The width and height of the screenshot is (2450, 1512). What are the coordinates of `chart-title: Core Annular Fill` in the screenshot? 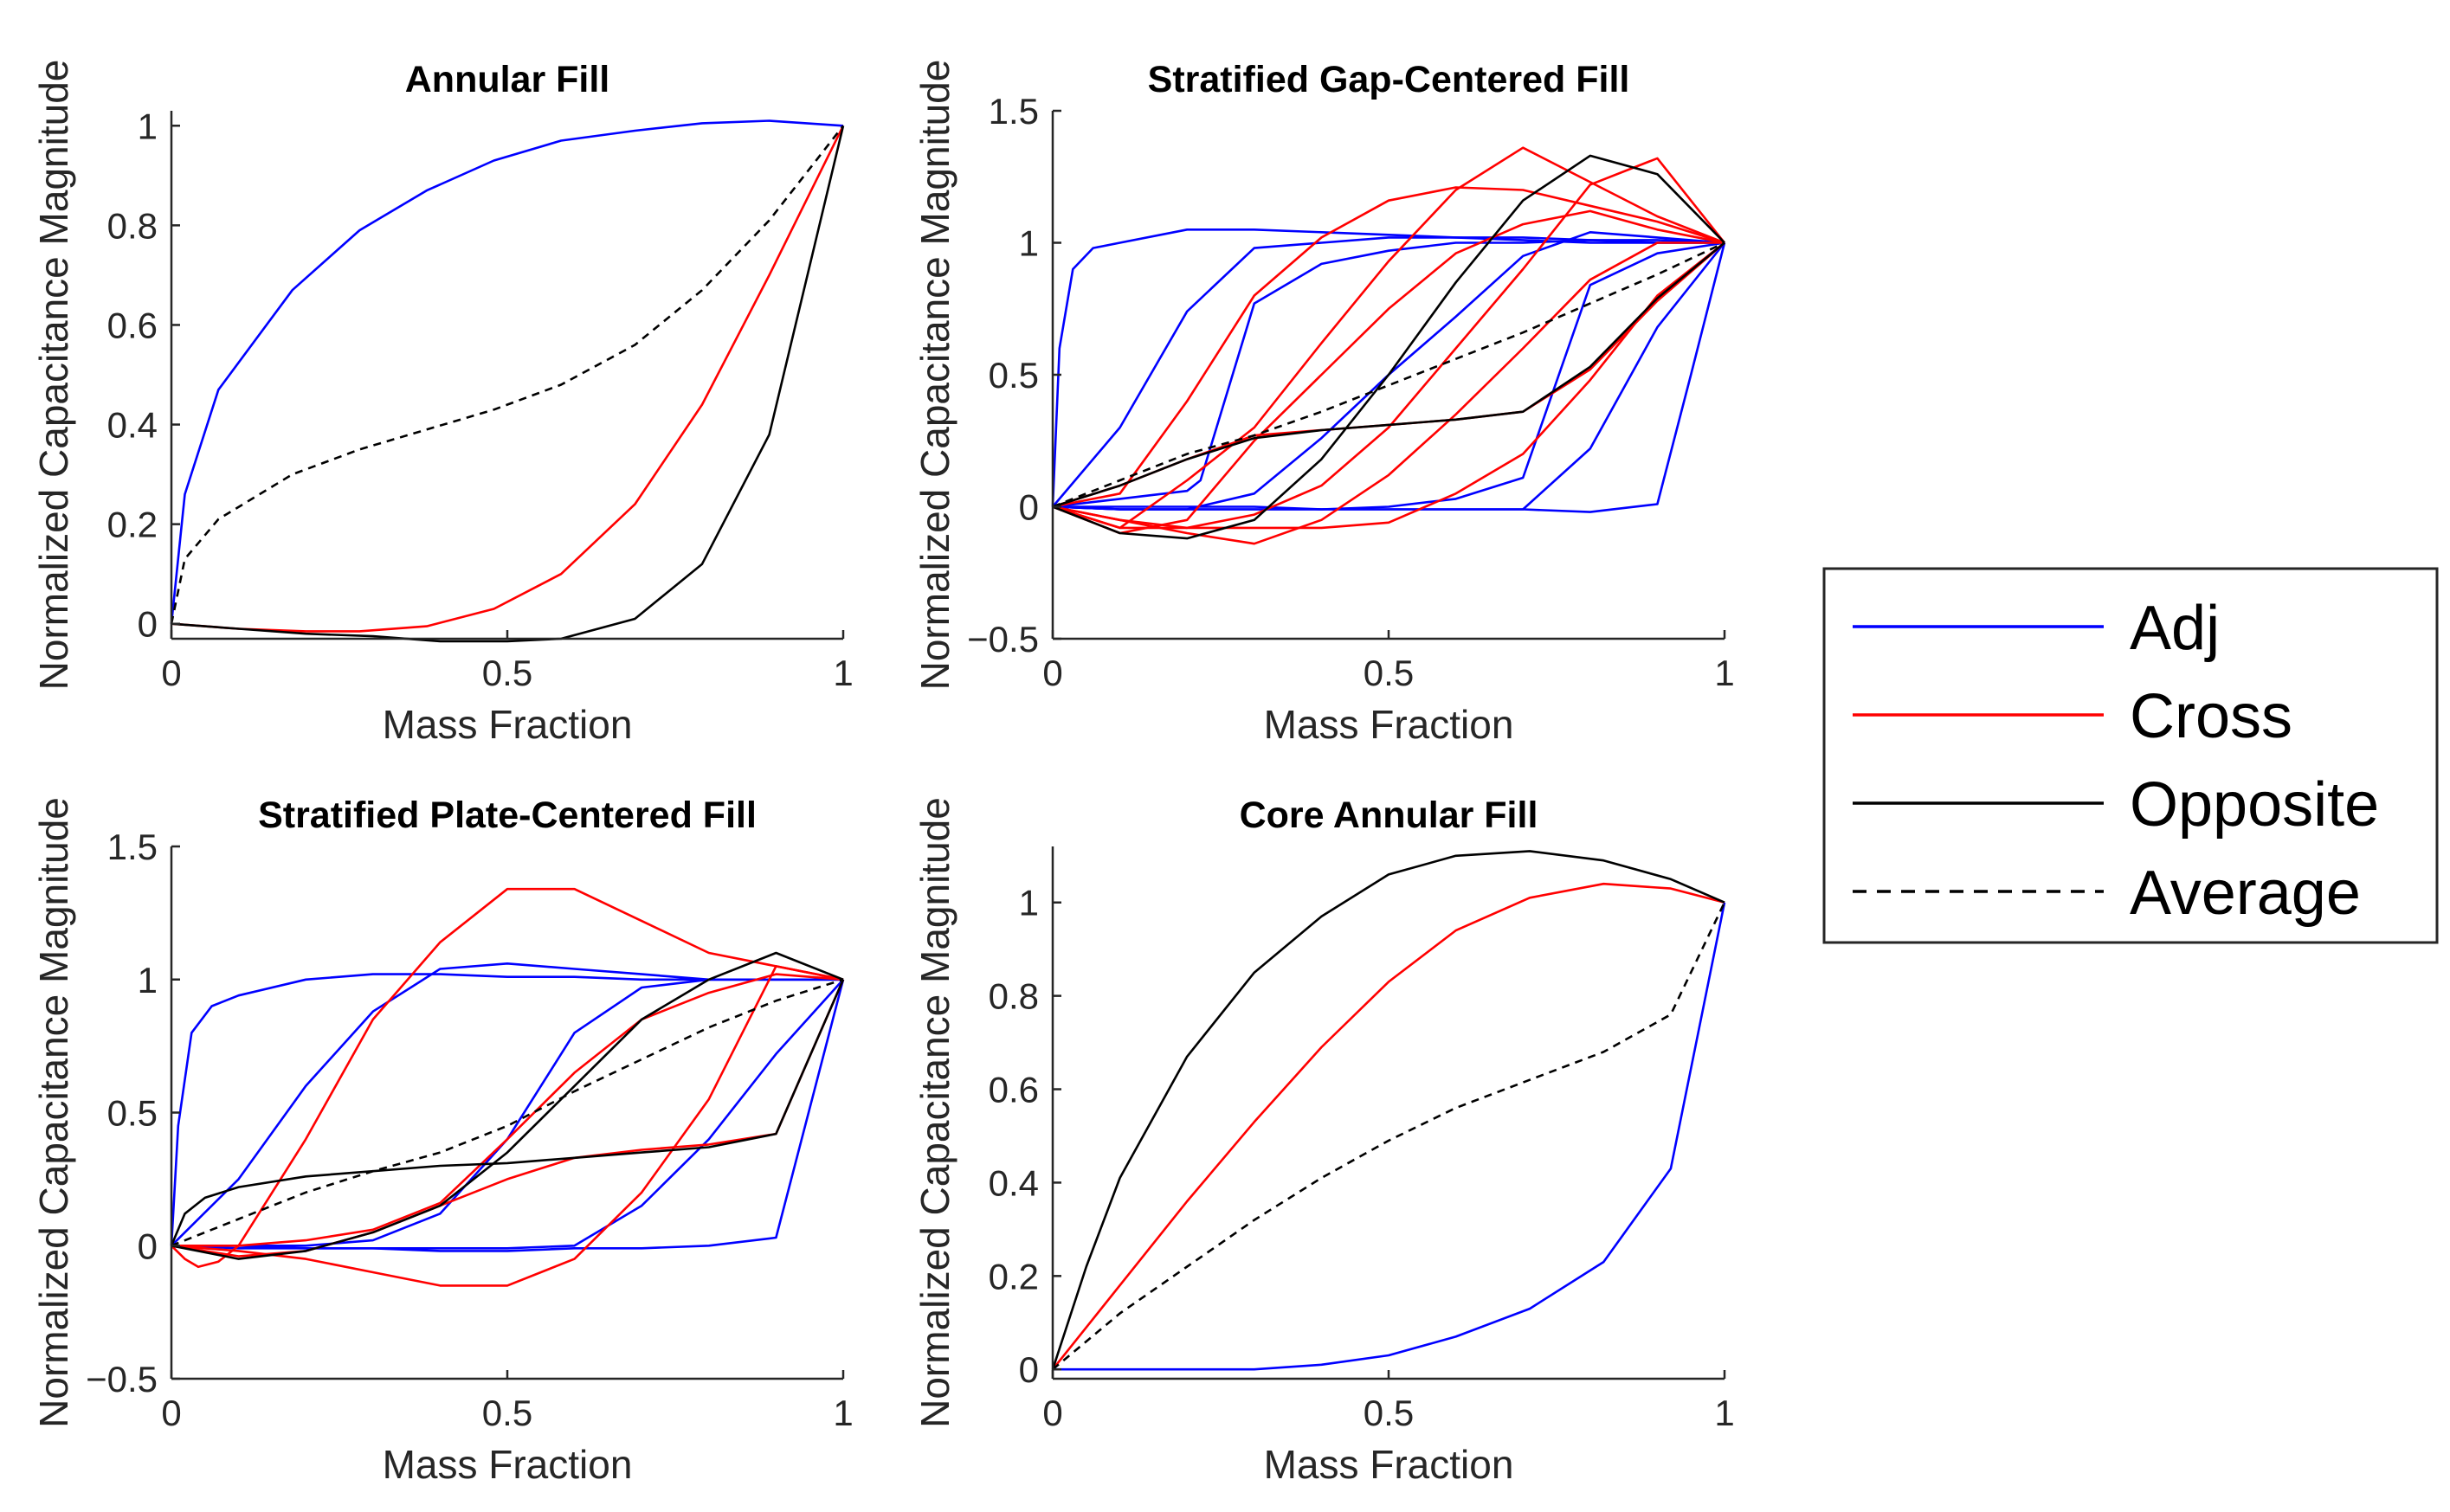 It's located at (1389, 815).